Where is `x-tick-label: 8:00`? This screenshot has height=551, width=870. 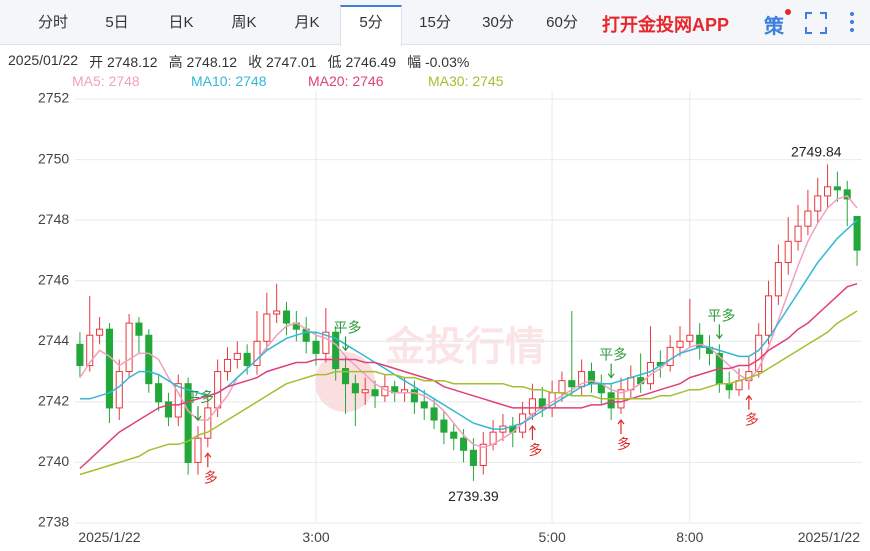 x-tick-label: 8:00 is located at coordinates (689, 537).